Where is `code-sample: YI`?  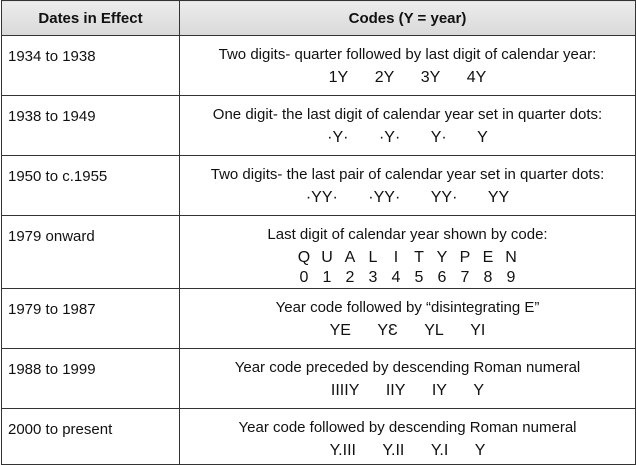 code-sample: YI is located at coordinates (478, 330).